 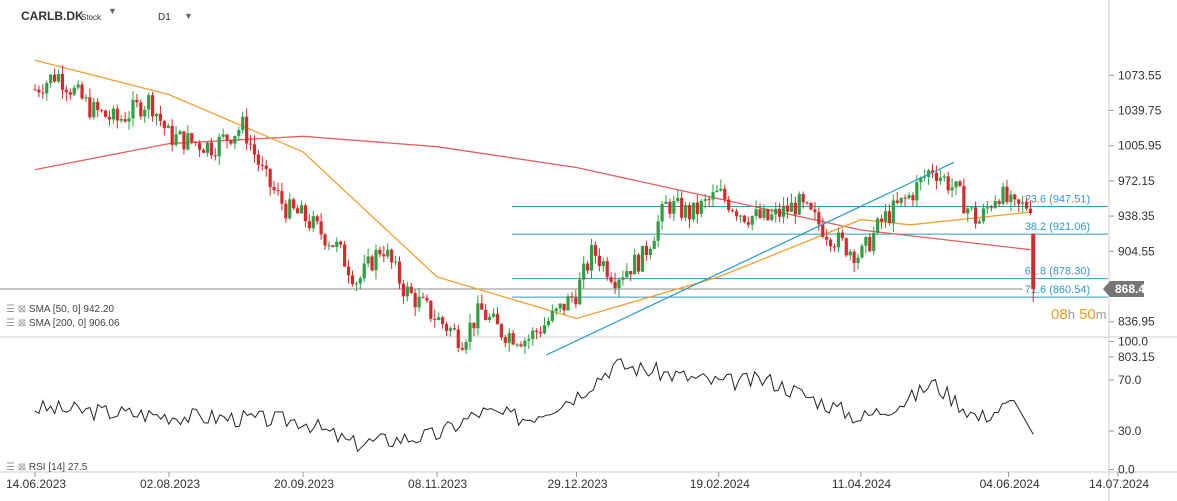 What do you see at coordinates (1130, 380) in the screenshot?
I see `rsi-tick-label: 70.0` at bounding box center [1130, 380].